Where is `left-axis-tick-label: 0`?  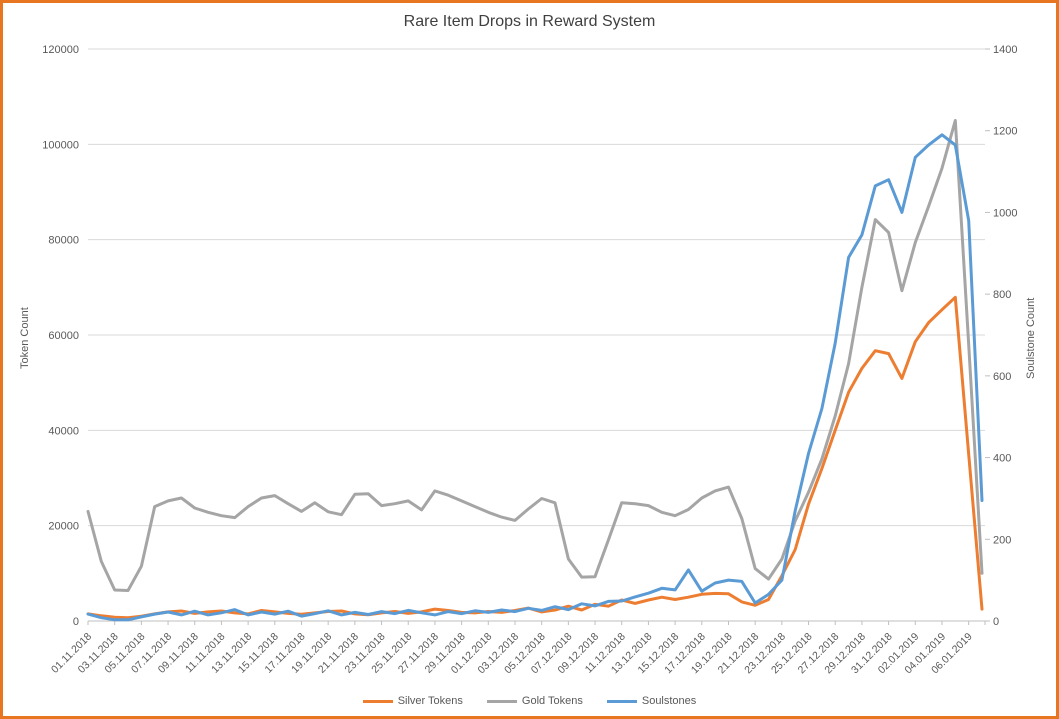
left-axis-tick-label: 0 is located at coordinates (76, 622).